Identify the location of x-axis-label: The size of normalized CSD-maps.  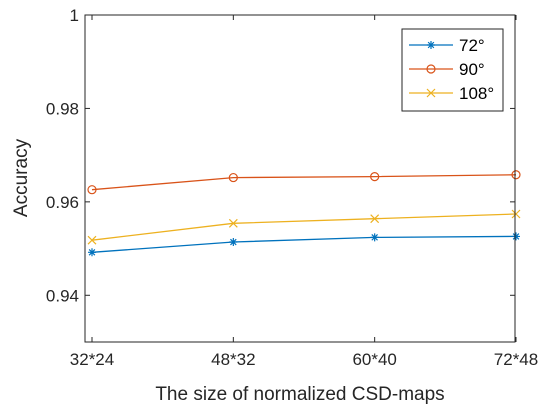
(299, 394).